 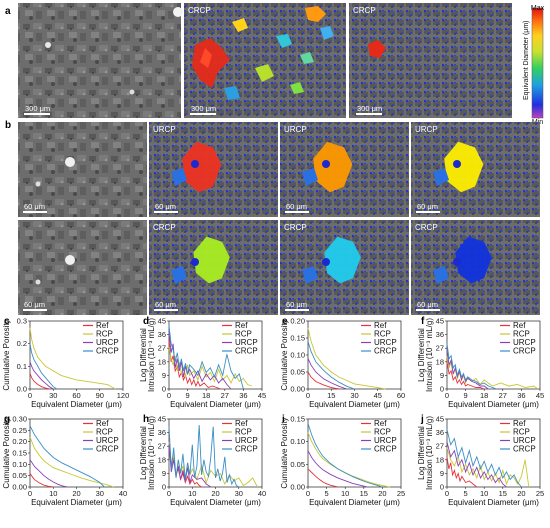 I want to click on scale-label: 300 μm, so click(x=37, y=108).